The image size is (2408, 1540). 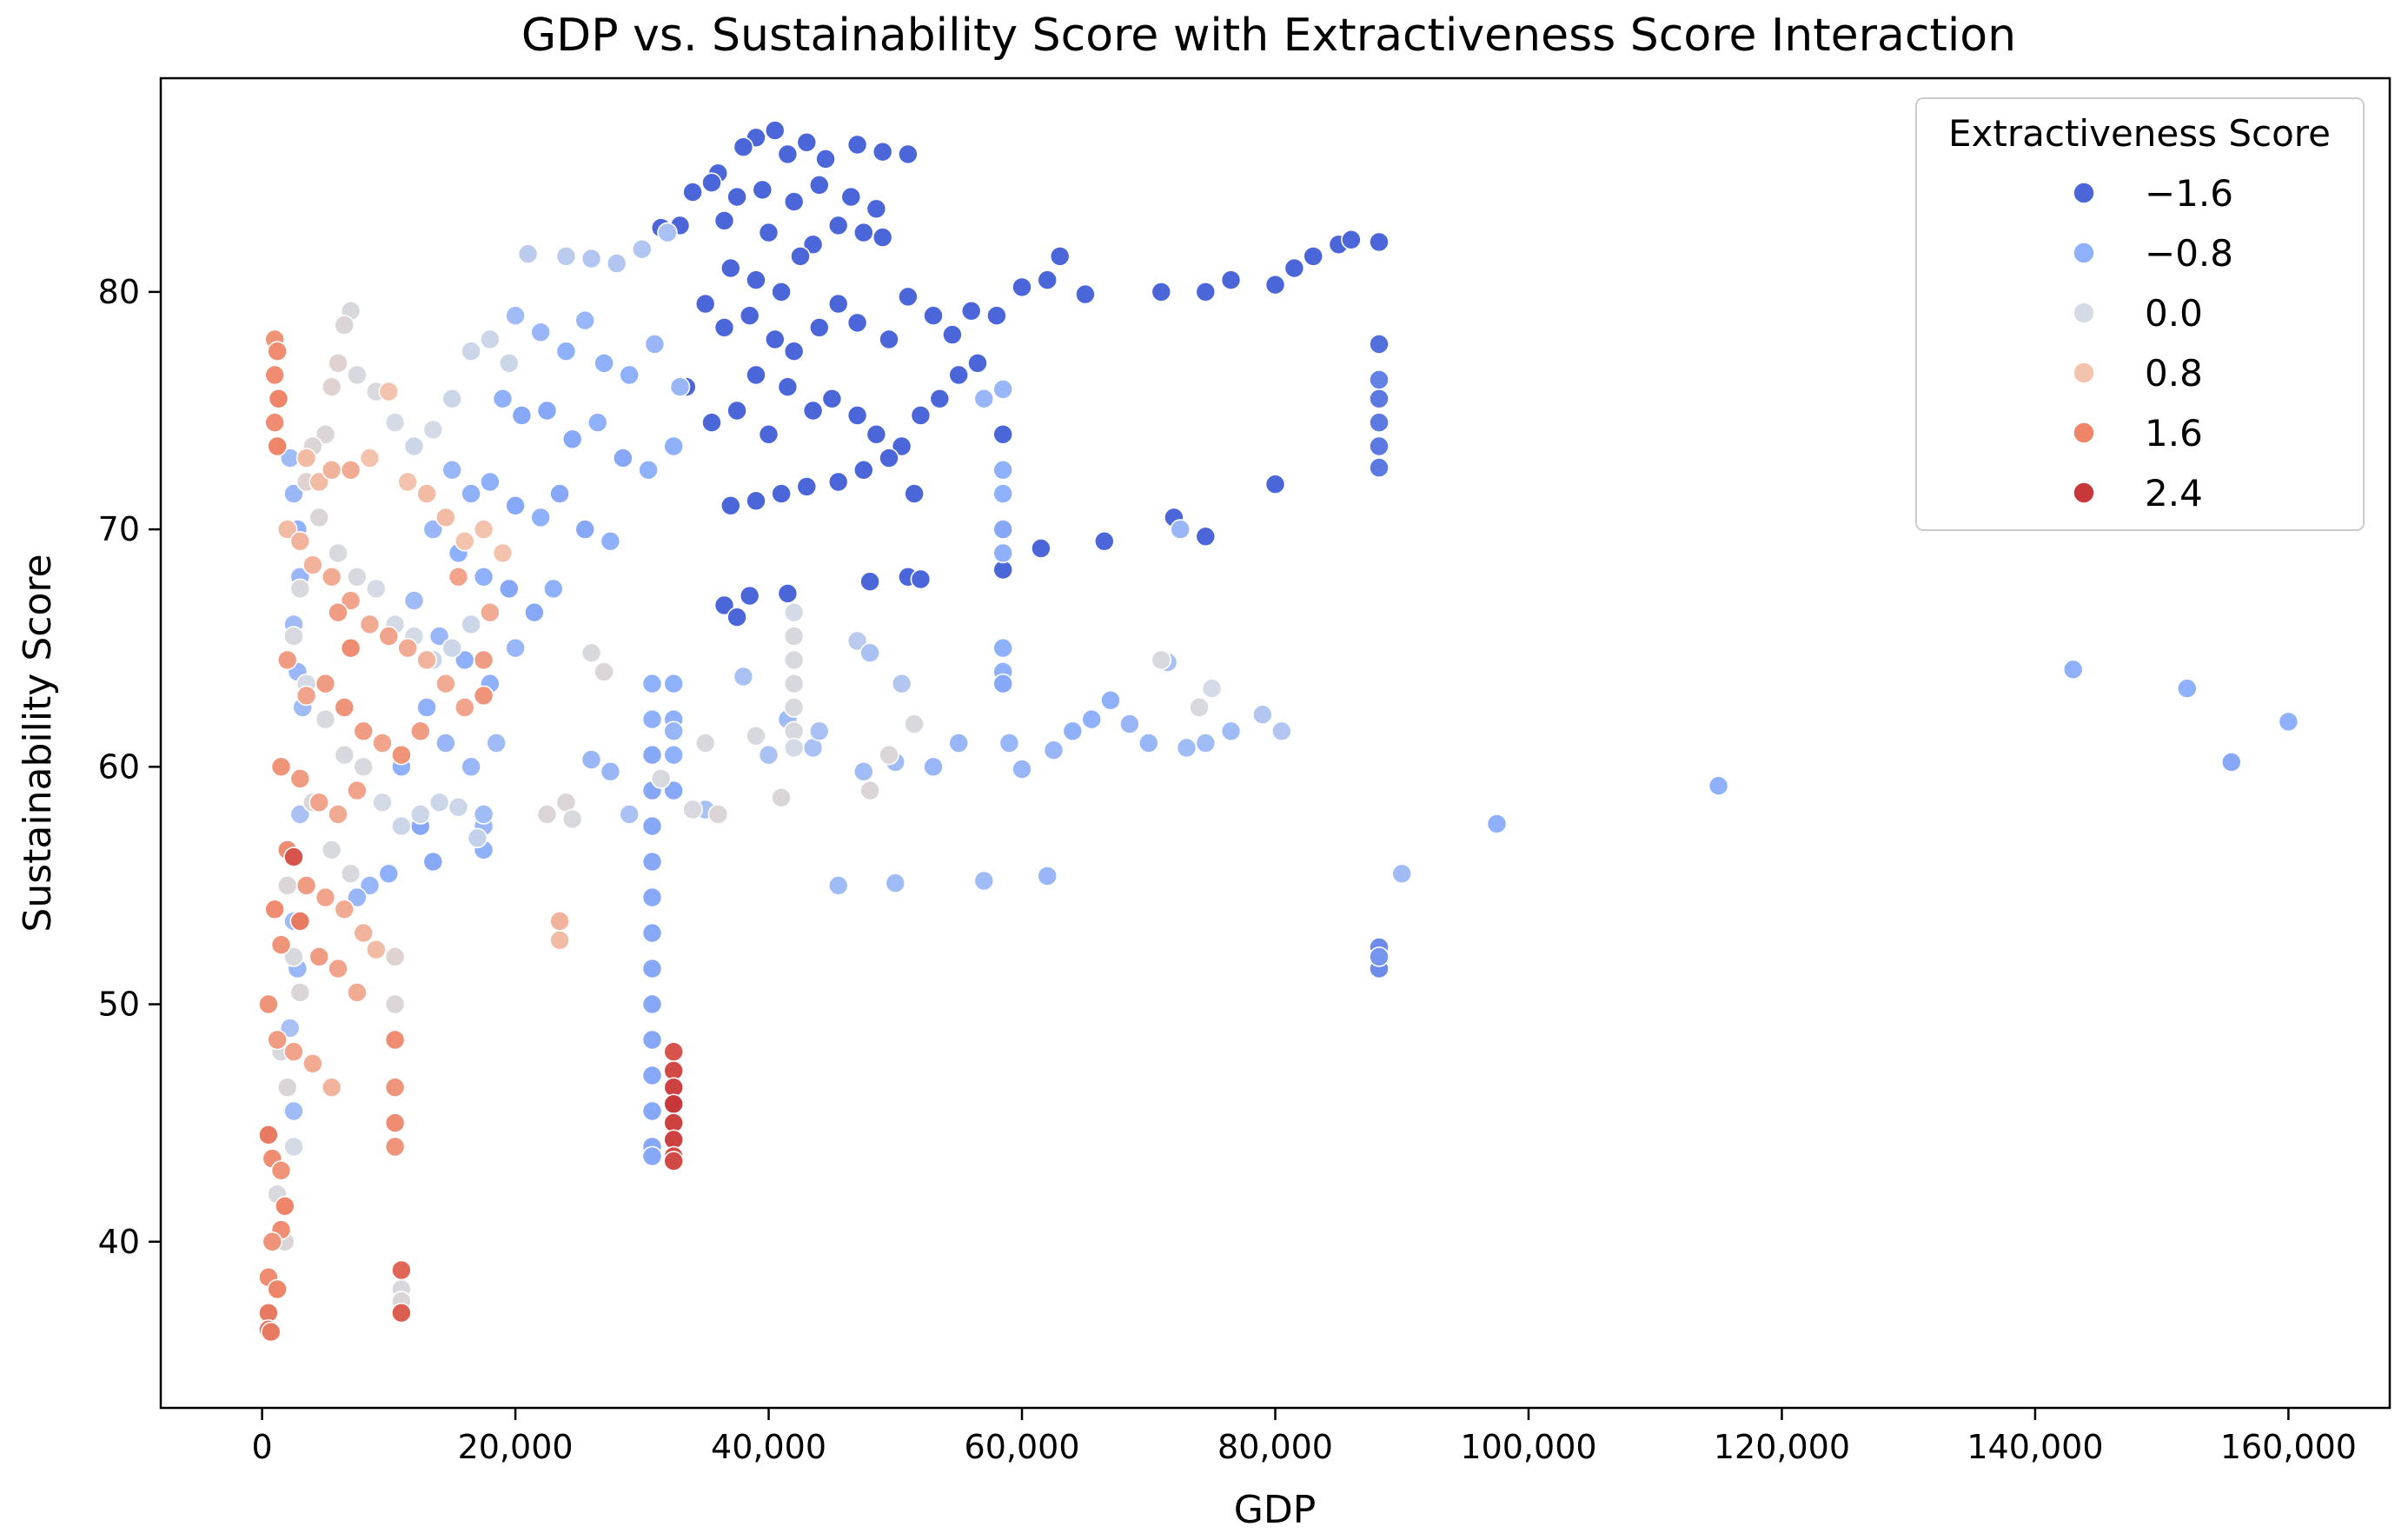 What do you see at coordinates (2140, 314) in the screenshot?
I see `legend-box` at bounding box center [2140, 314].